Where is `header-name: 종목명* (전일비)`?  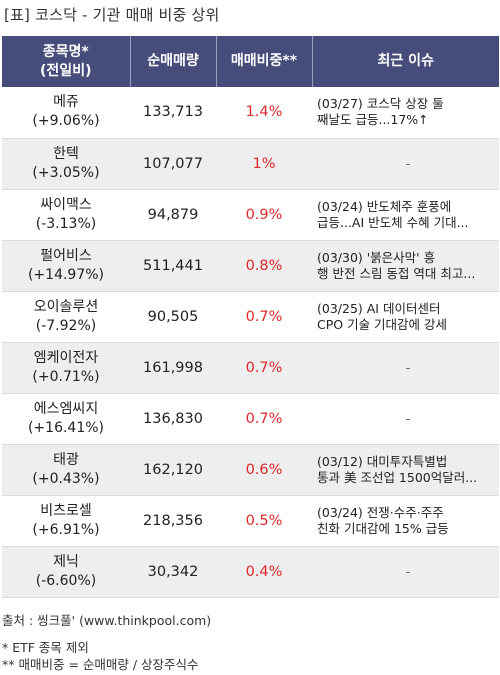
header-name: 종목명* (전일비) is located at coordinates (66, 61).